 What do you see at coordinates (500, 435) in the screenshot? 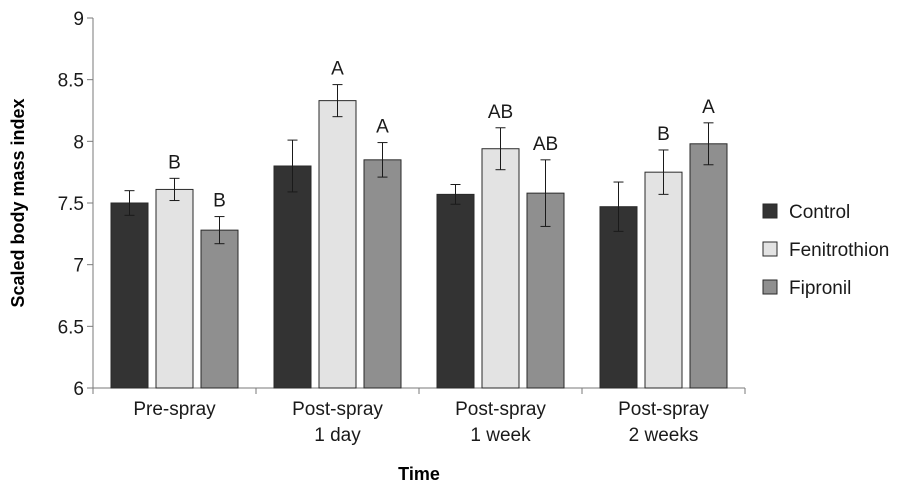
I see `x-tick-label-line: 1 week` at bounding box center [500, 435].